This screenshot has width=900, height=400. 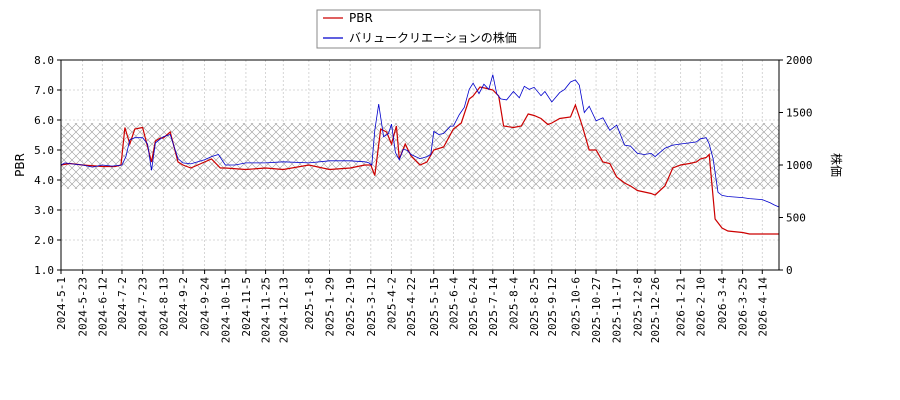 What do you see at coordinates (575, 307) in the screenshot?
I see `x-tick-label: 2025-10-6` at bounding box center [575, 307].